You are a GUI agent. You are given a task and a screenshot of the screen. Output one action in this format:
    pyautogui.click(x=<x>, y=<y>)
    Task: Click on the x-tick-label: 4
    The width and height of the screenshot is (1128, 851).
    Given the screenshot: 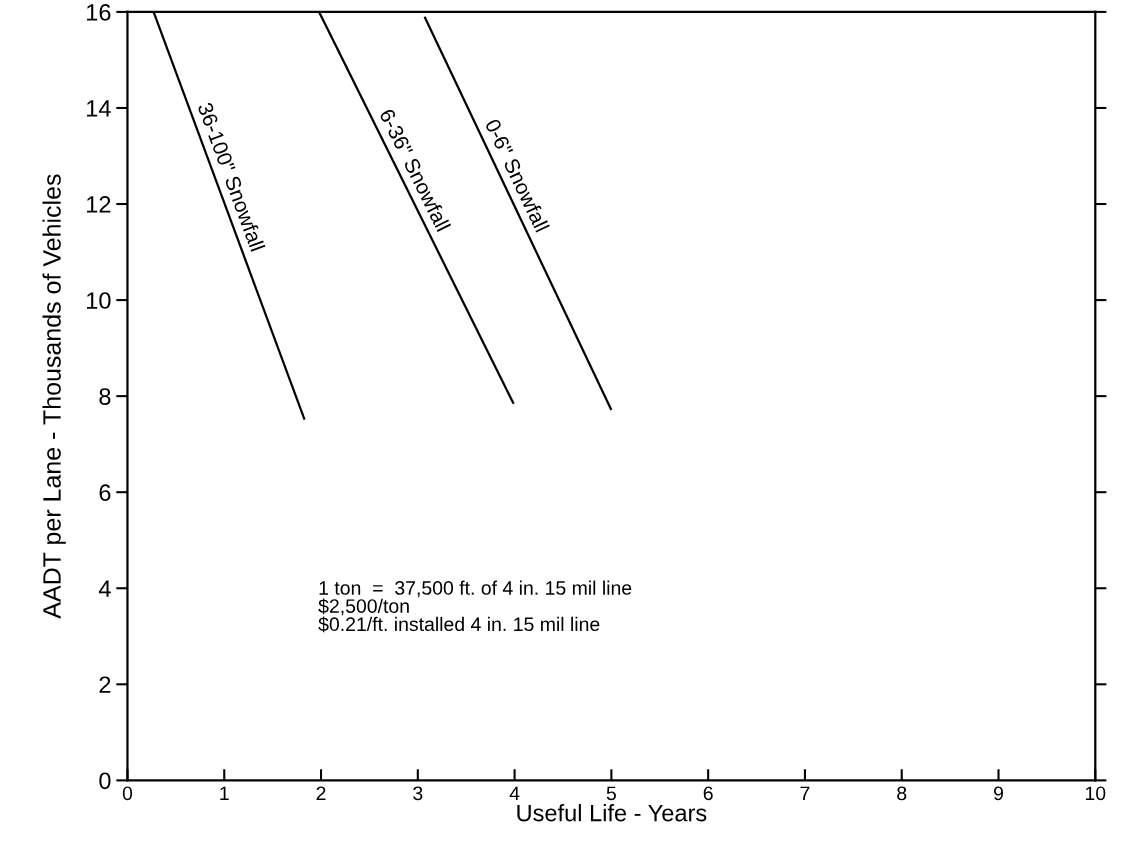 What is the action you would take?
    pyautogui.click(x=514, y=793)
    